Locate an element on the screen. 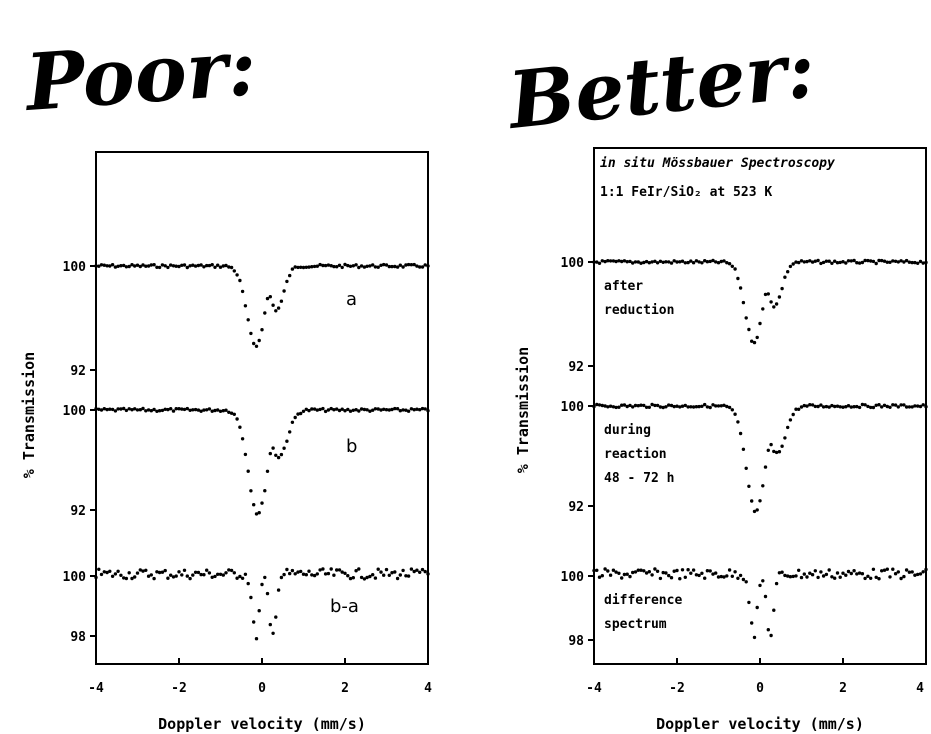 Image resolution: width=931 pixels, height=734 pixels. poor-x-tick-label: 2 is located at coordinates (345, 688).